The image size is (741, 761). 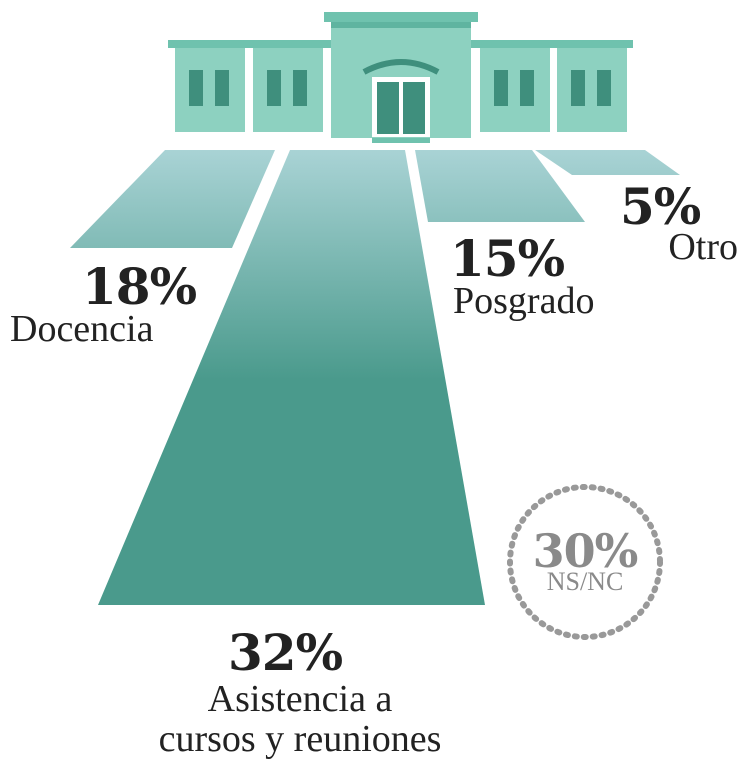 I want to click on no-answer-circle, so click(x=585, y=562).